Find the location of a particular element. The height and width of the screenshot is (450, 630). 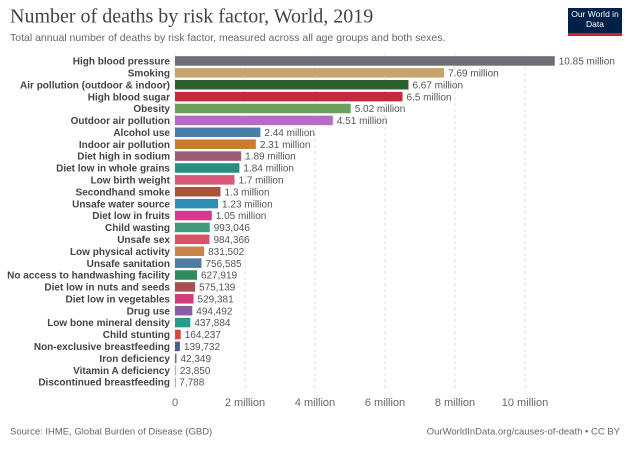

value-label: 6.67 million is located at coordinates (437, 85).